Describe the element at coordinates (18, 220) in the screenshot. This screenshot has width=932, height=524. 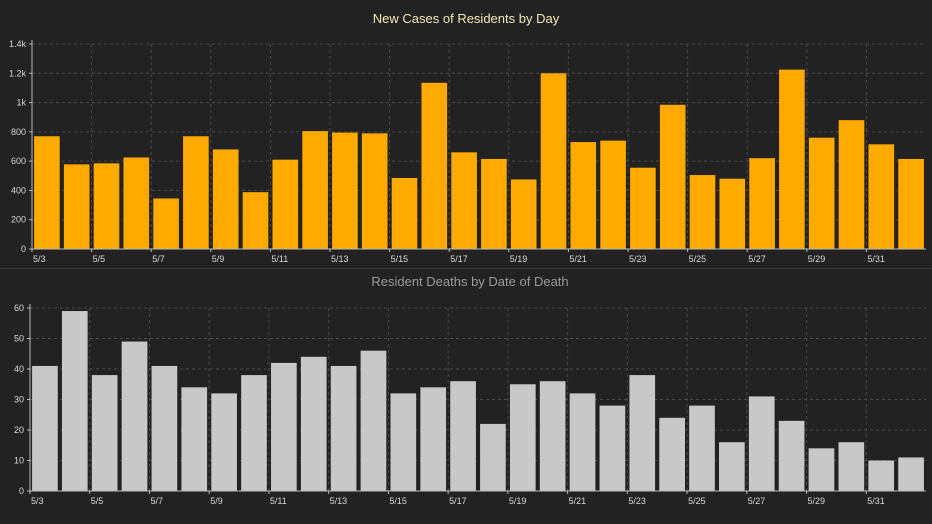
I see `y-tick-label: 200` at that location.